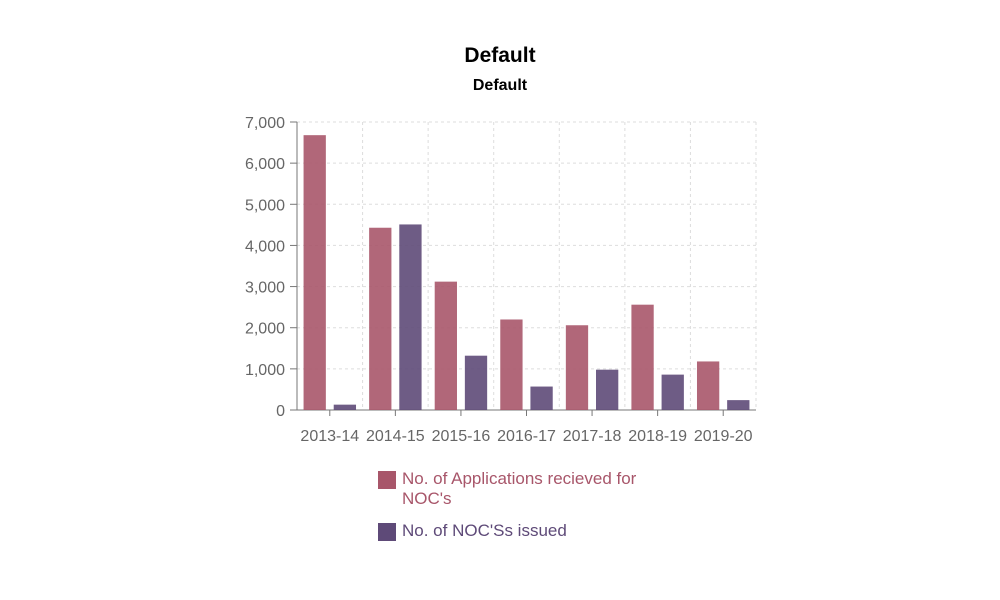  What do you see at coordinates (657, 436) in the screenshot?
I see `x-tick-label: 2018-19` at bounding box center [657, 436].